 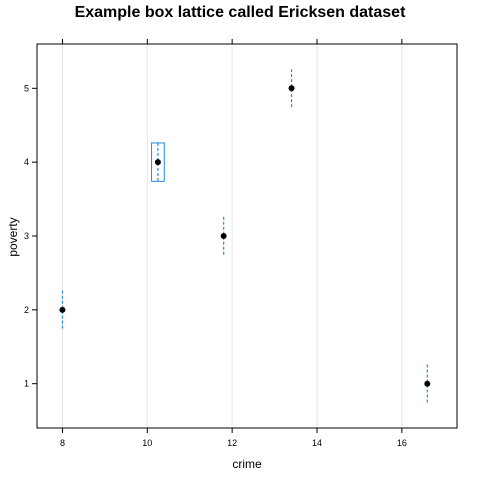 What do you see at coordinates (13, 236) in the screenshot?
I see `y-axis-label: poverty` at bounding box center [13, 236].